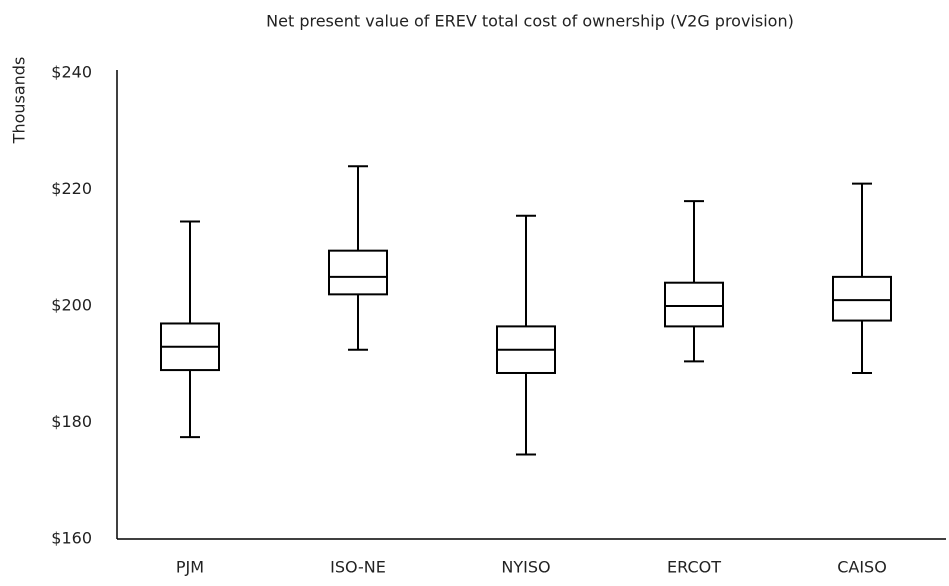 The width and height of the screenshot is (949, 586). What do you see at coordinates (19, 101) in the screenshot?
I see `y-axis-label: Thousands` at bounding box center [19, 101].